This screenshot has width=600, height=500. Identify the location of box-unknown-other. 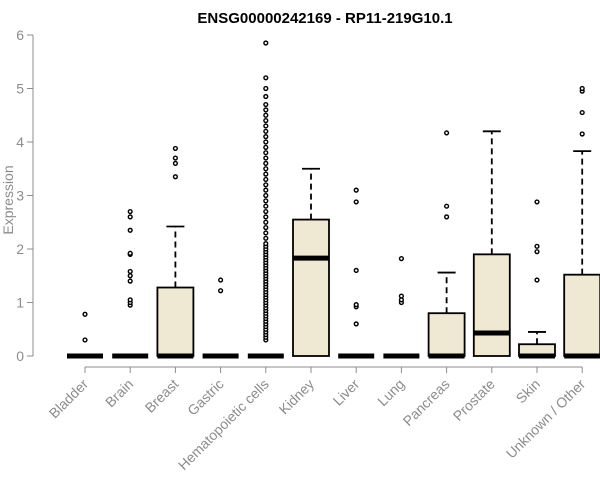
(581, 222).